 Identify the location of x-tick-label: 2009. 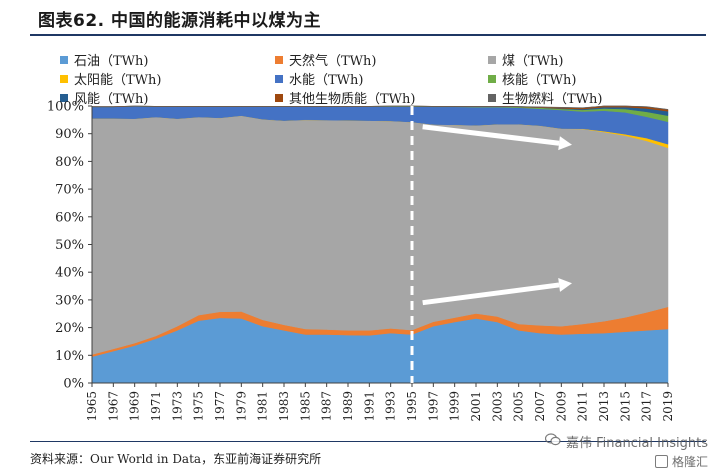
(561, 406).